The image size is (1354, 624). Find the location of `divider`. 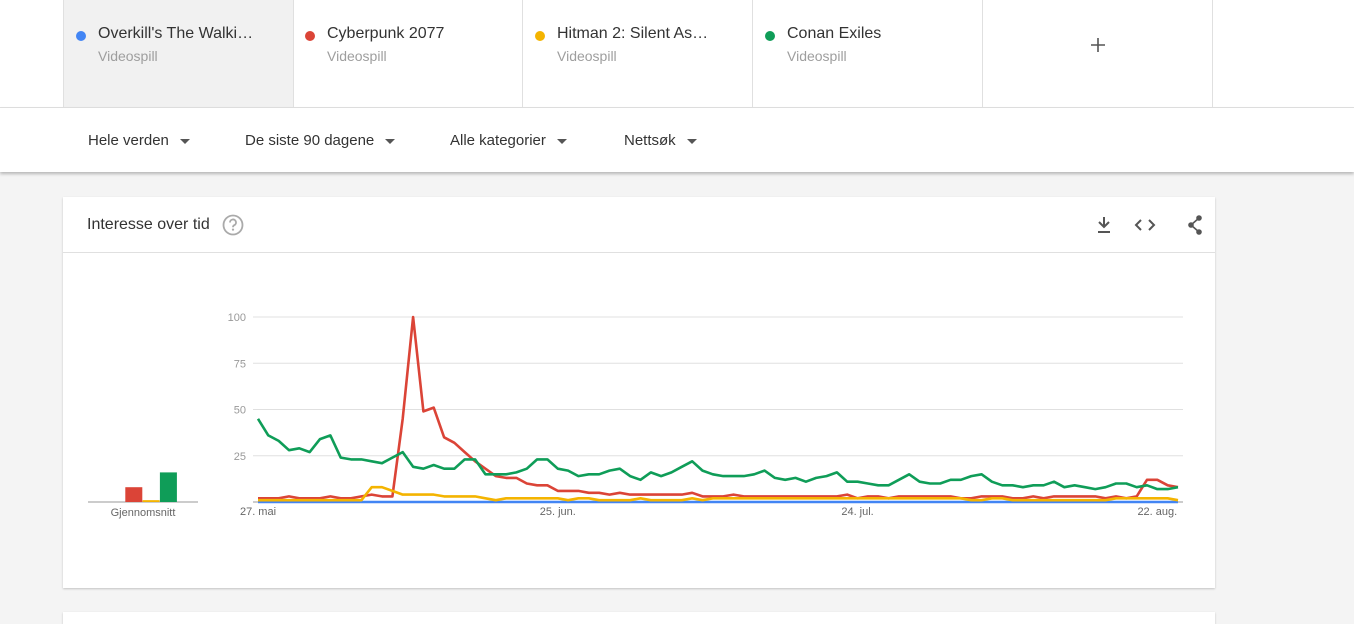

divider is located at coordinates (639, 252).